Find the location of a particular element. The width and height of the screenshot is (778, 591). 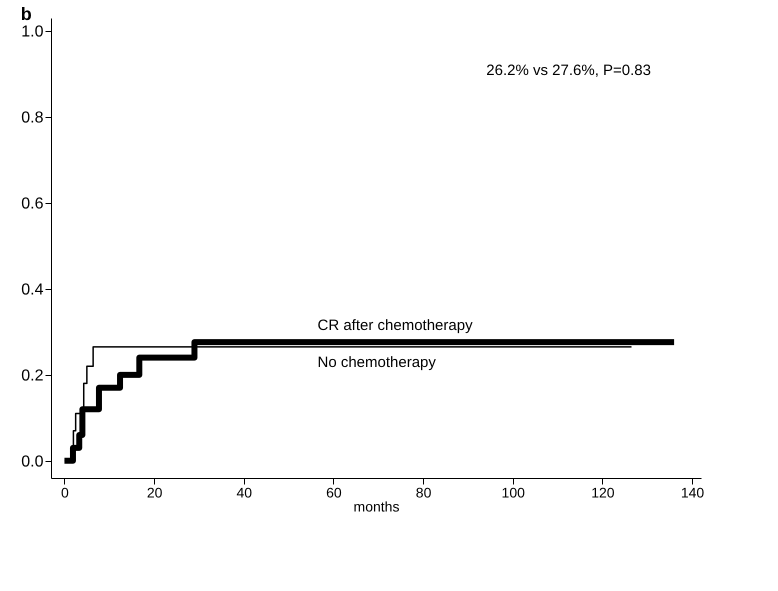

annotation: 26.2% vs 27.6%, P=0.83 is located at coordinates (568, 70).